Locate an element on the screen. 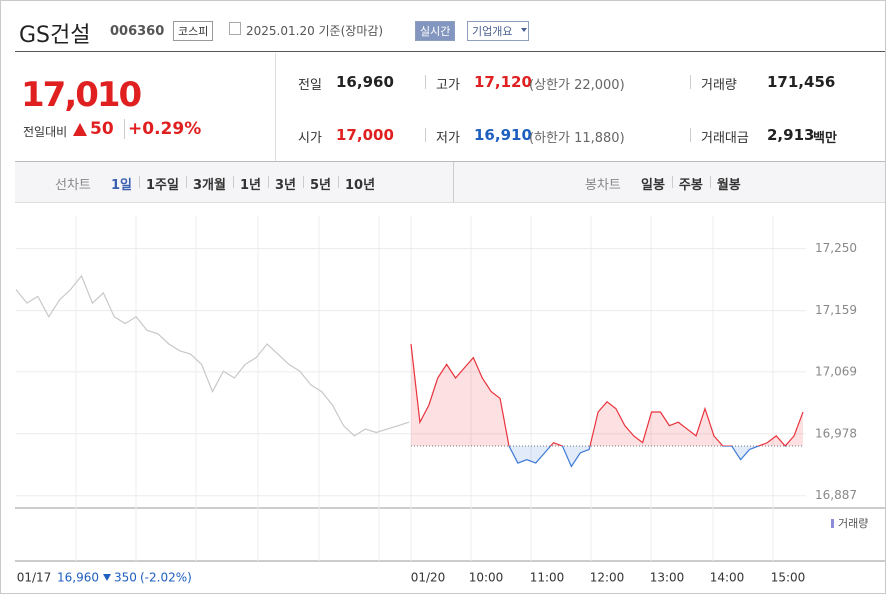 The width and height of the screenshot is (886, 594). down-icon is located at coordinates (107, 577).